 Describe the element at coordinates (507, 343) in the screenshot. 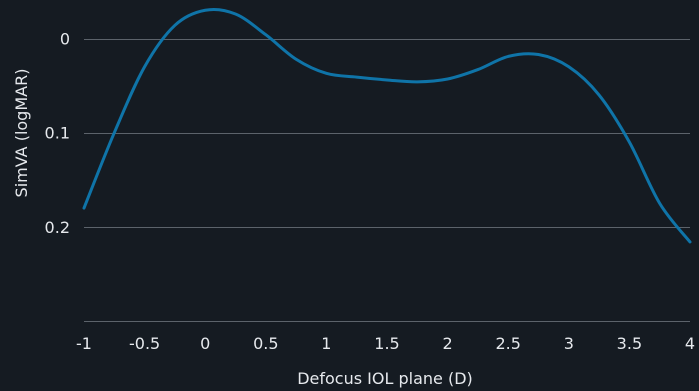

I see `x-tick-label: 2.5` at that location.